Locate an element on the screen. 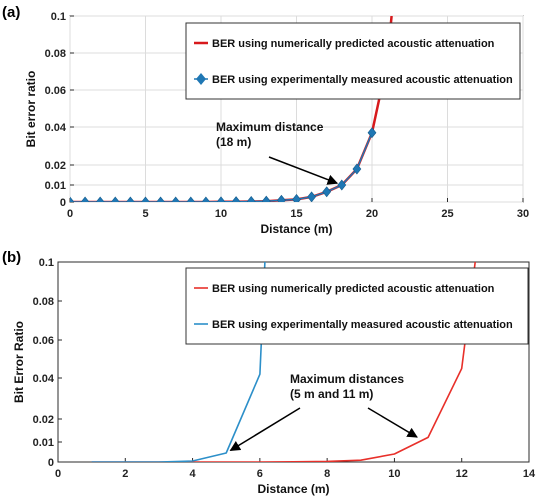 This screenshot has width=550, height=500. x-tick-label: 14 is located at coordinates (529, 474).